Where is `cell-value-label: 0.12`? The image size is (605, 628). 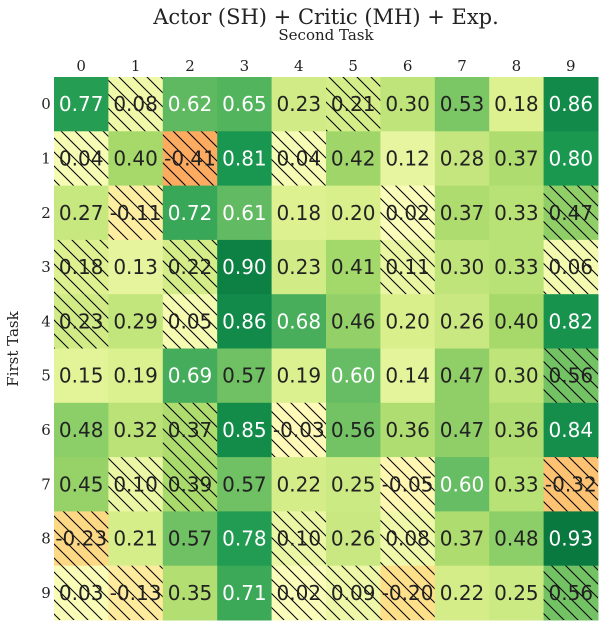 cell-value-label: 0.12 is located at coordinates (407, 158).